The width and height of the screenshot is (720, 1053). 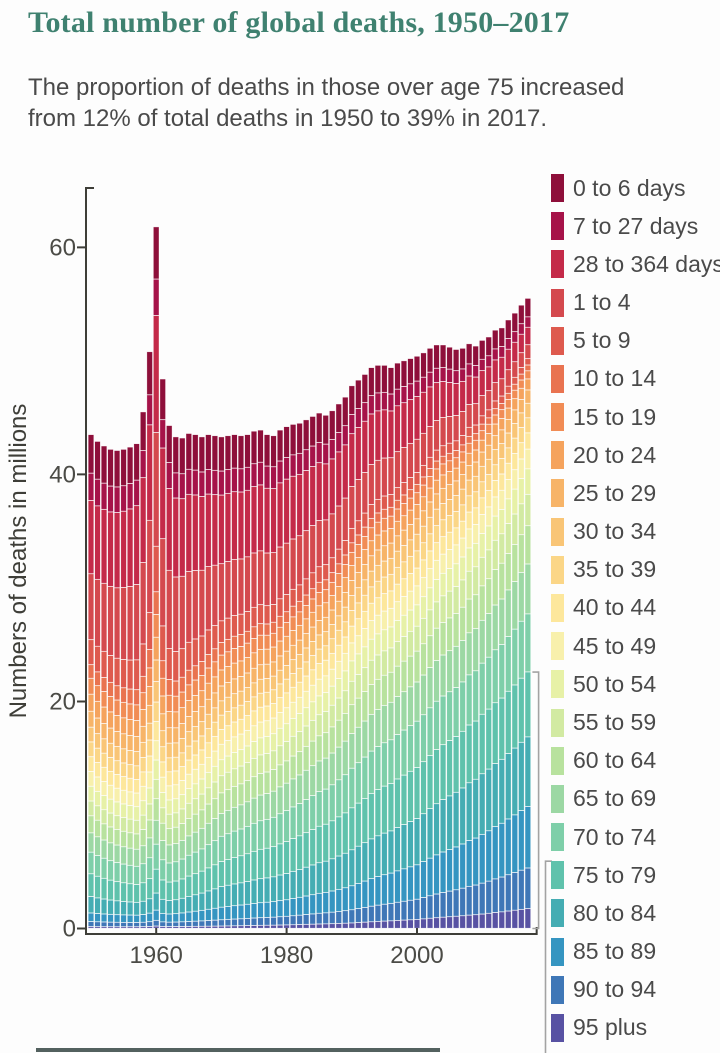 I want to click on segment-1999-7-to-27-days, so click(x=410, y=391).